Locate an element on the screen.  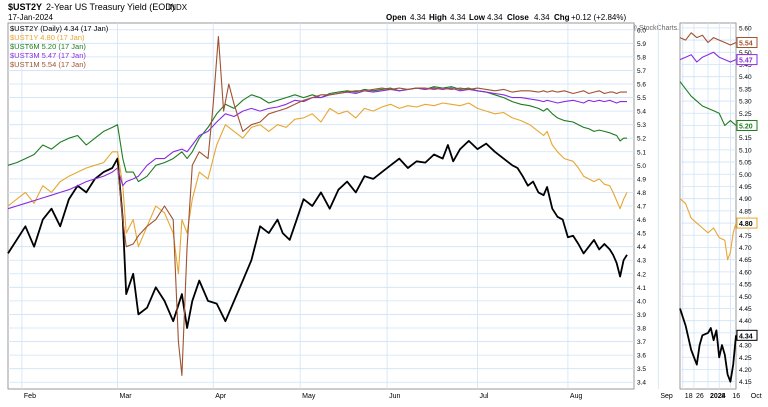
main-y-tick-label: 5.6 is located at coordinates (641, 85).